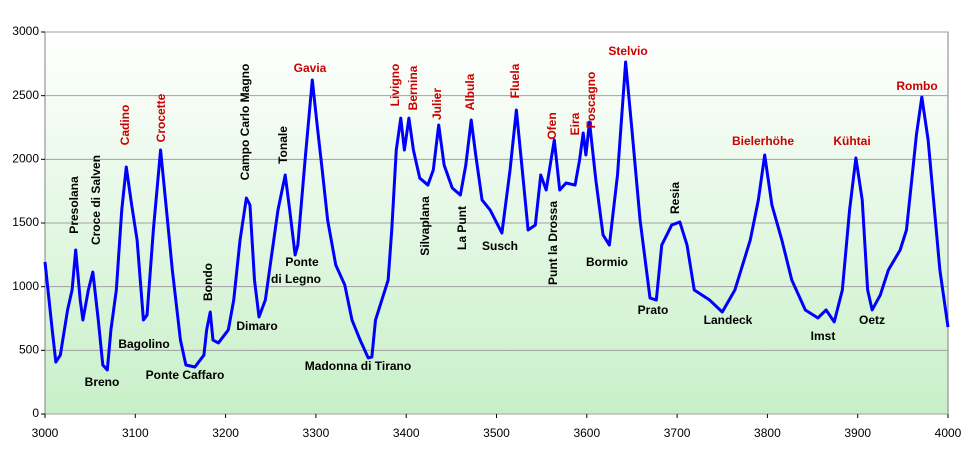  Describe the element at coordinates (425, 226) in the screenshot. I see `annotation: Silvaplana` at that location.